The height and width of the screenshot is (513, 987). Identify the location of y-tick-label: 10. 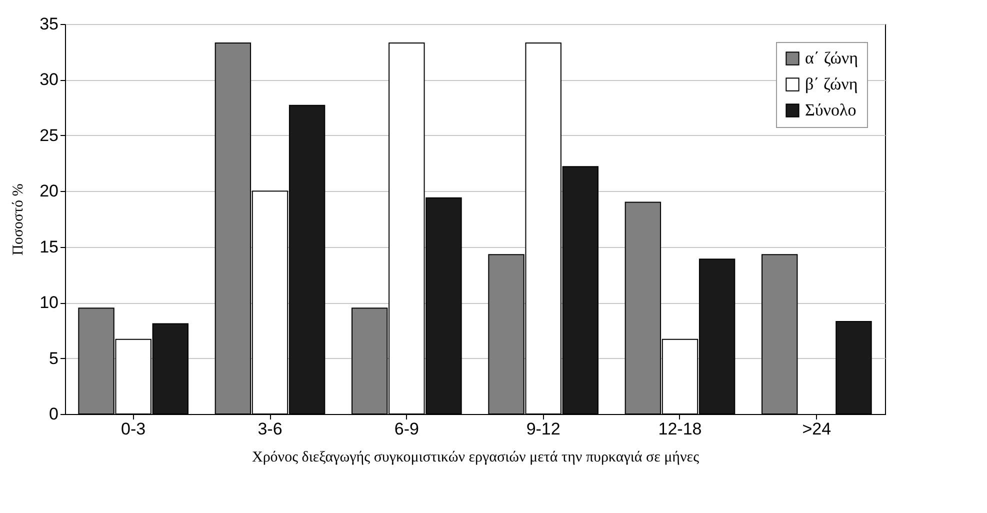
(49, 302).